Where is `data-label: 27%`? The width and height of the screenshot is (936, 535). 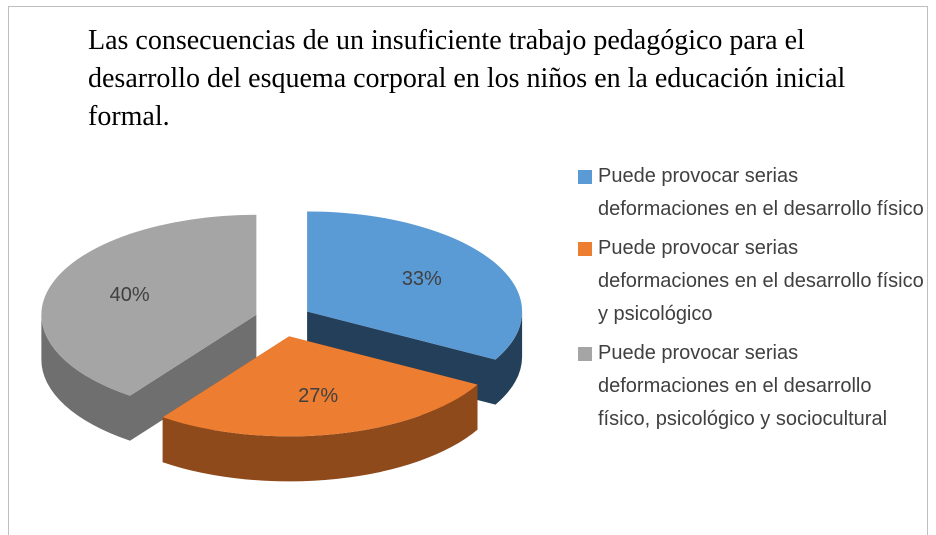
data-label: 27% is located at coordinates (318, 396).